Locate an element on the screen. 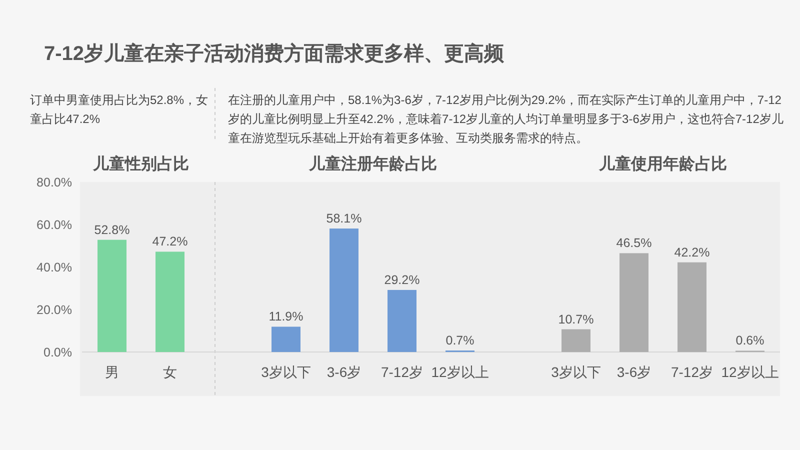 The width and height of the screenshot is (800, 450). data-label: 11.9% is located at coordinates (286, 317).